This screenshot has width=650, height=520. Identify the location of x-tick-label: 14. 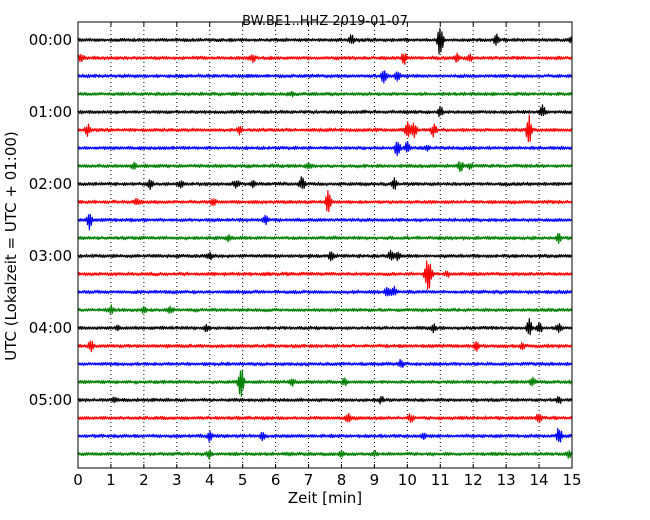
(539, 480).